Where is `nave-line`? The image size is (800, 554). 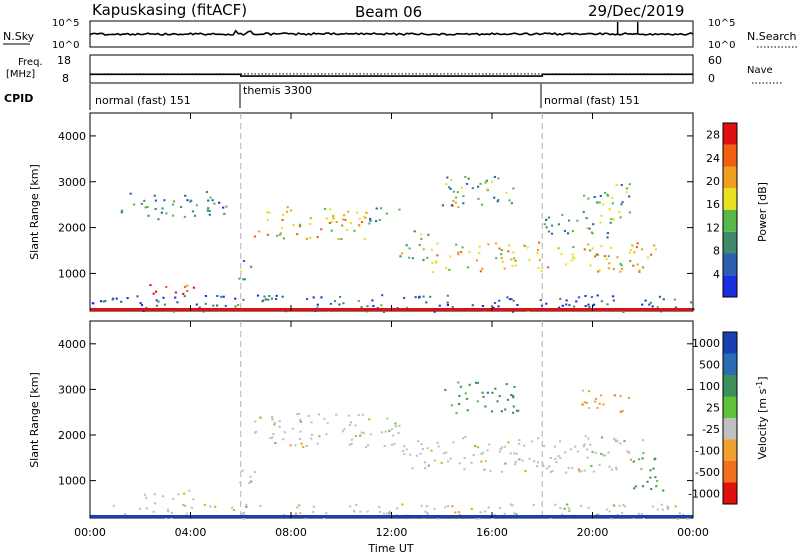 nave-line is located at coordinates (391, 75).